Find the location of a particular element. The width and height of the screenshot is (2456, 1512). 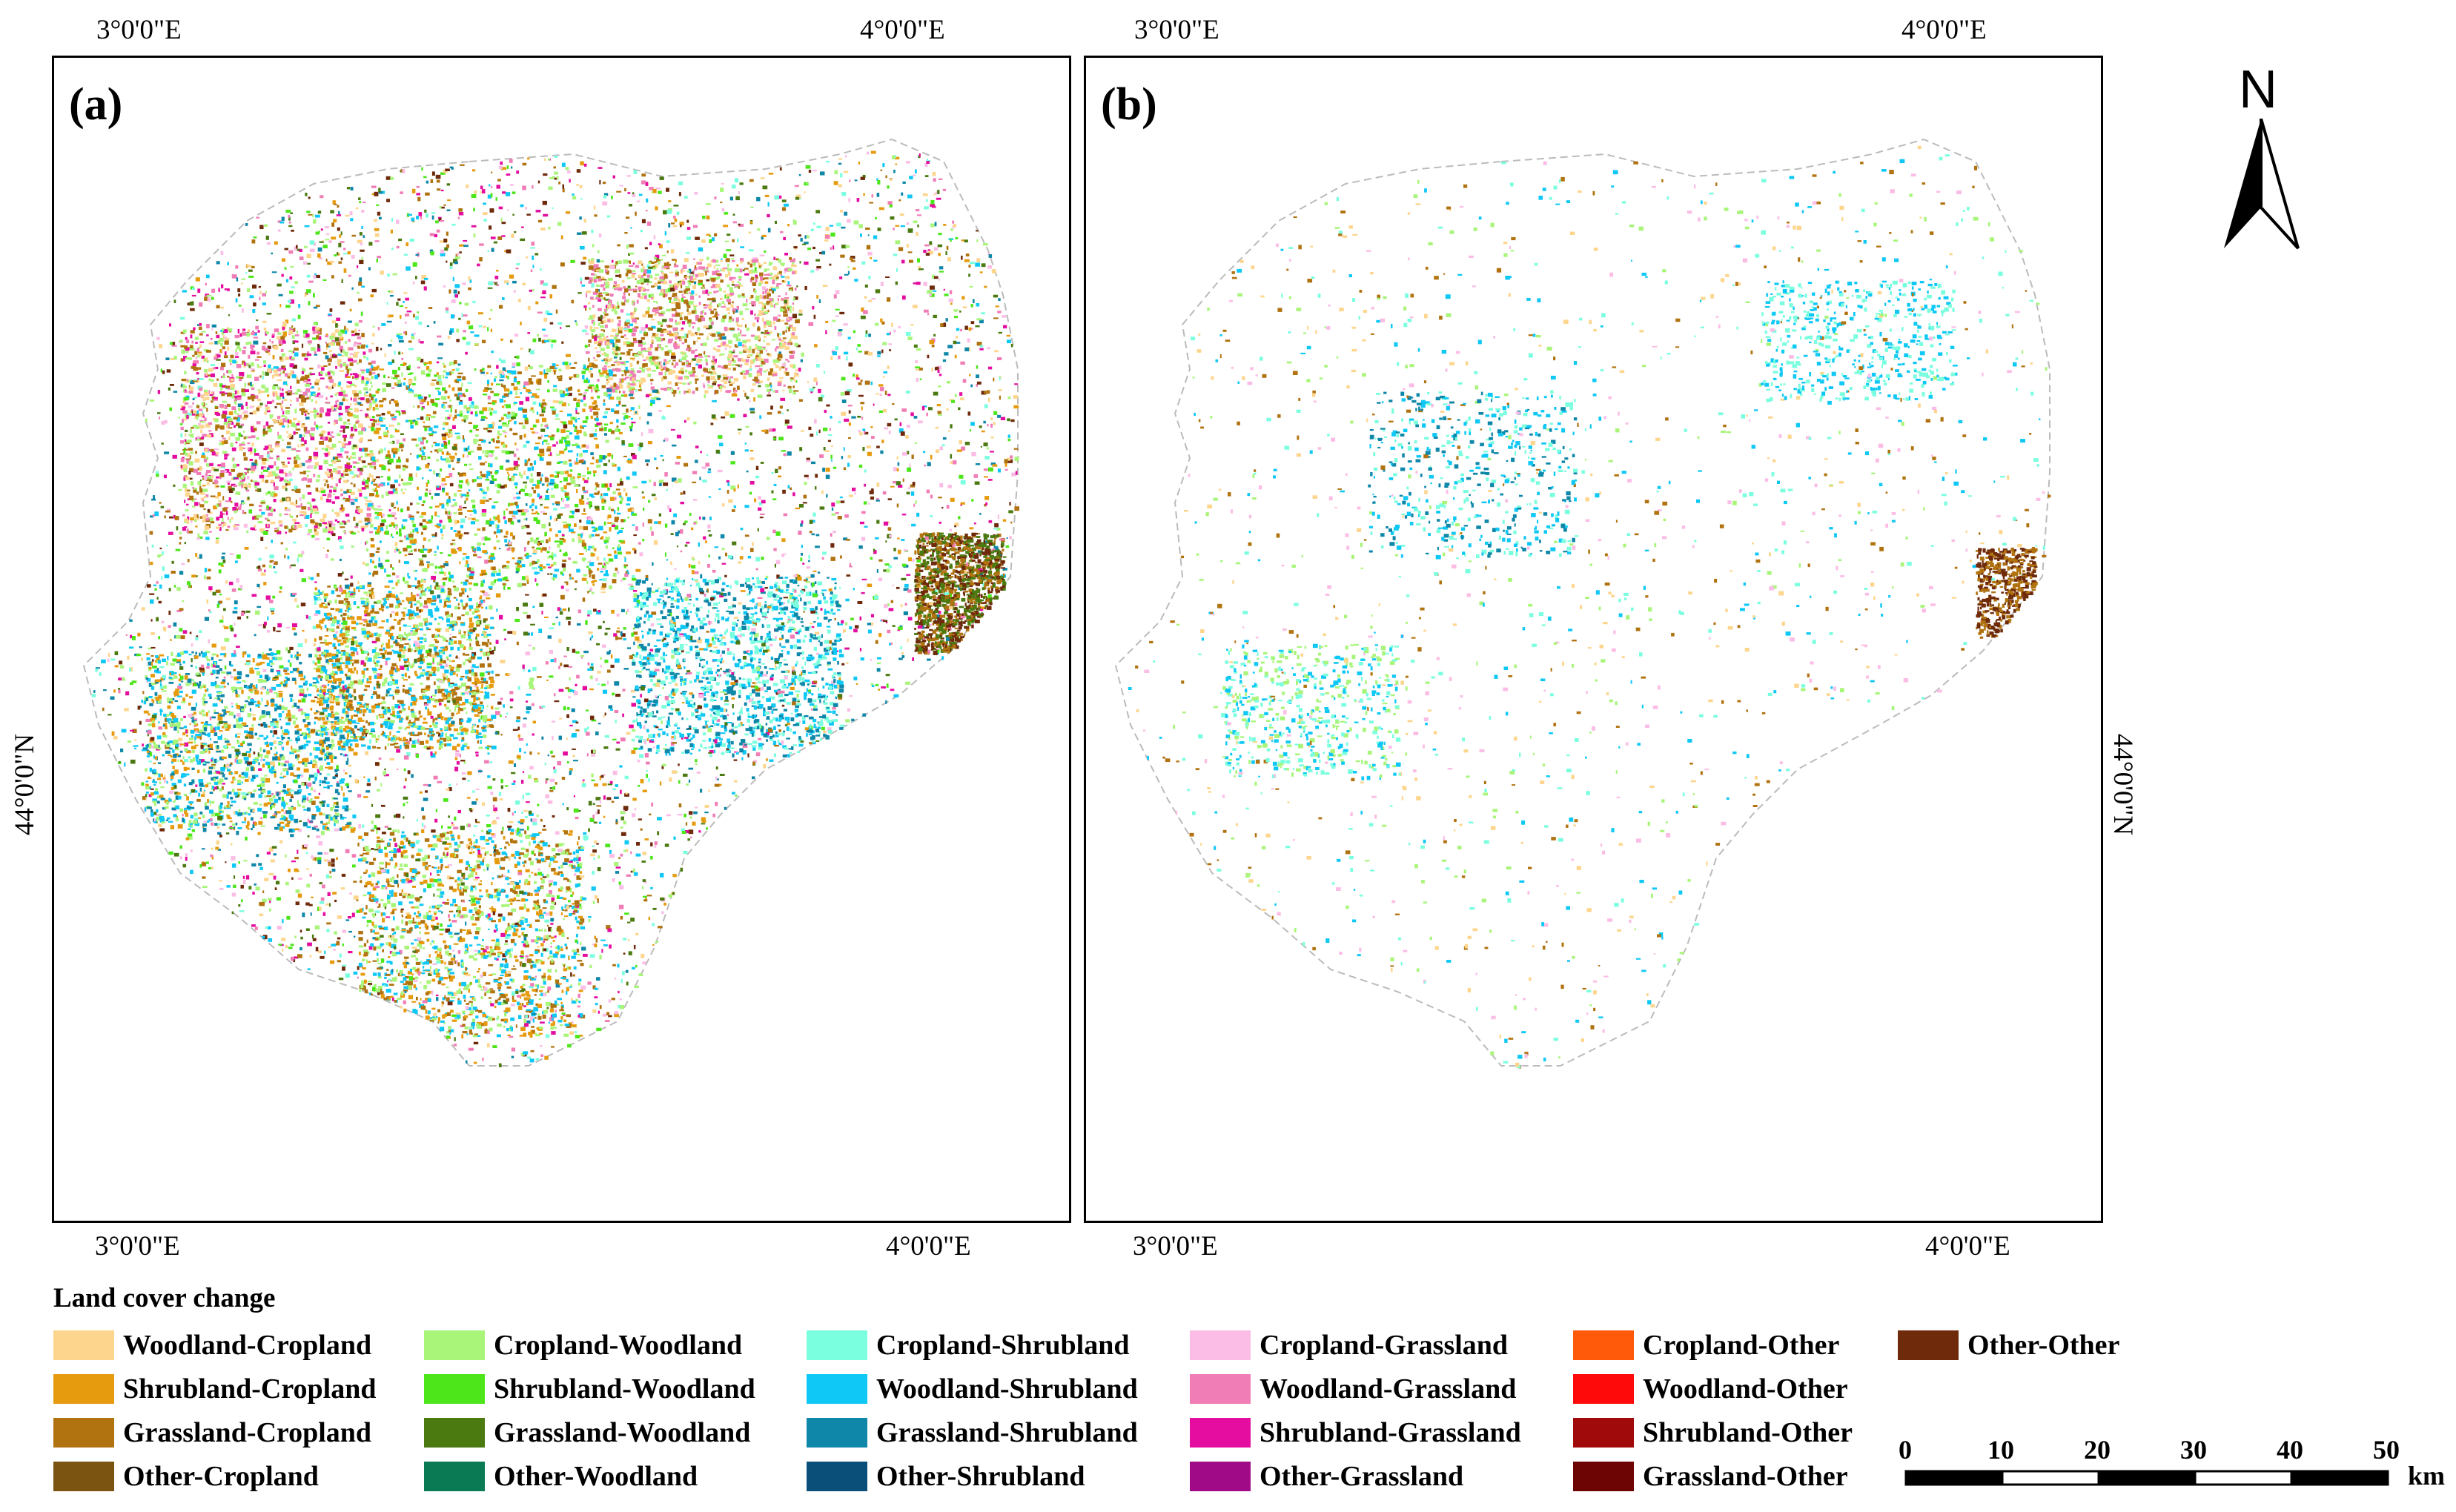

lon-label-bottom-b-3: 3°0'0"E is located at coordinates (1175, 1246).